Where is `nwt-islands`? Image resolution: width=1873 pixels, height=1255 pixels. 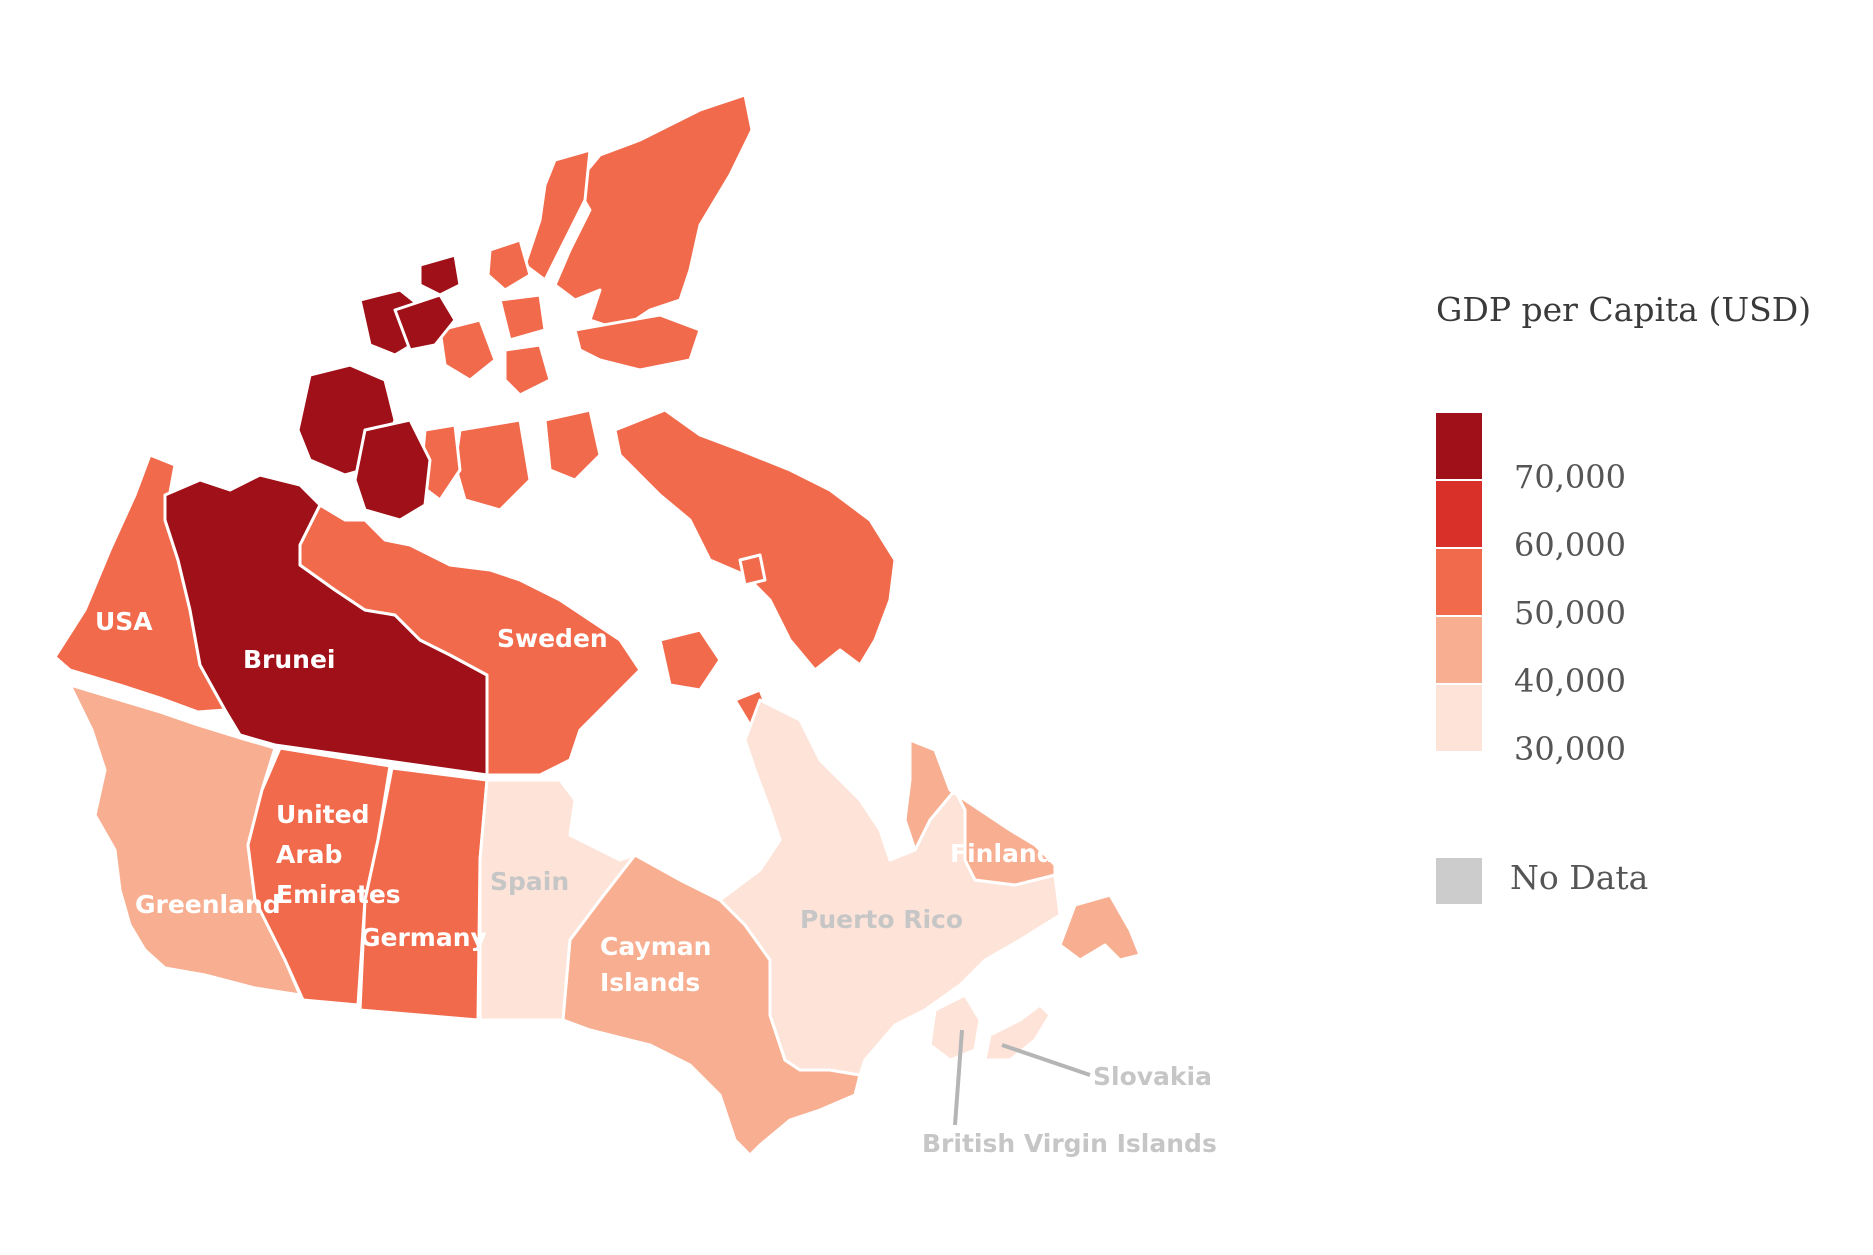 nwt-islands is located at coordinates (379, 387).